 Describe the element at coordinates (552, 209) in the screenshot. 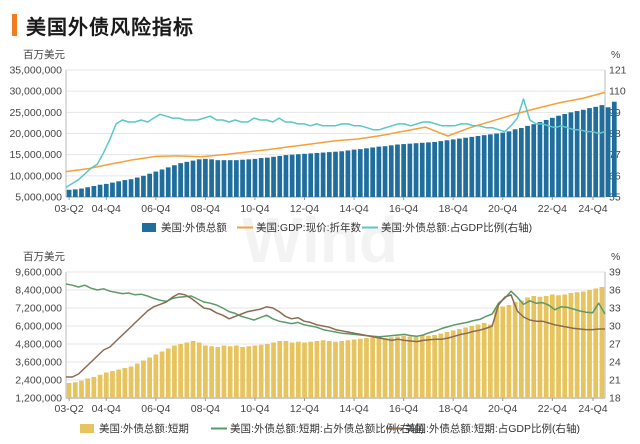

I see `top-x-tick-label: 22-Q4` at that location.